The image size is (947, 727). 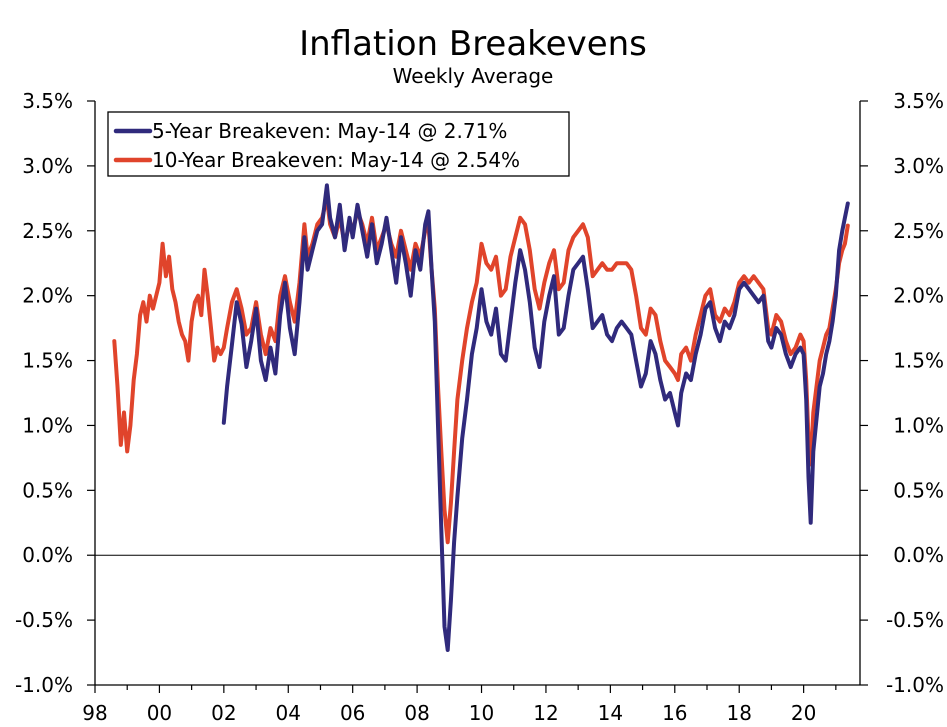 What do you see at coordinates (159, 713) in the screenshot?
I see `x-tick-label: 00` at bounding box center [159, 713].